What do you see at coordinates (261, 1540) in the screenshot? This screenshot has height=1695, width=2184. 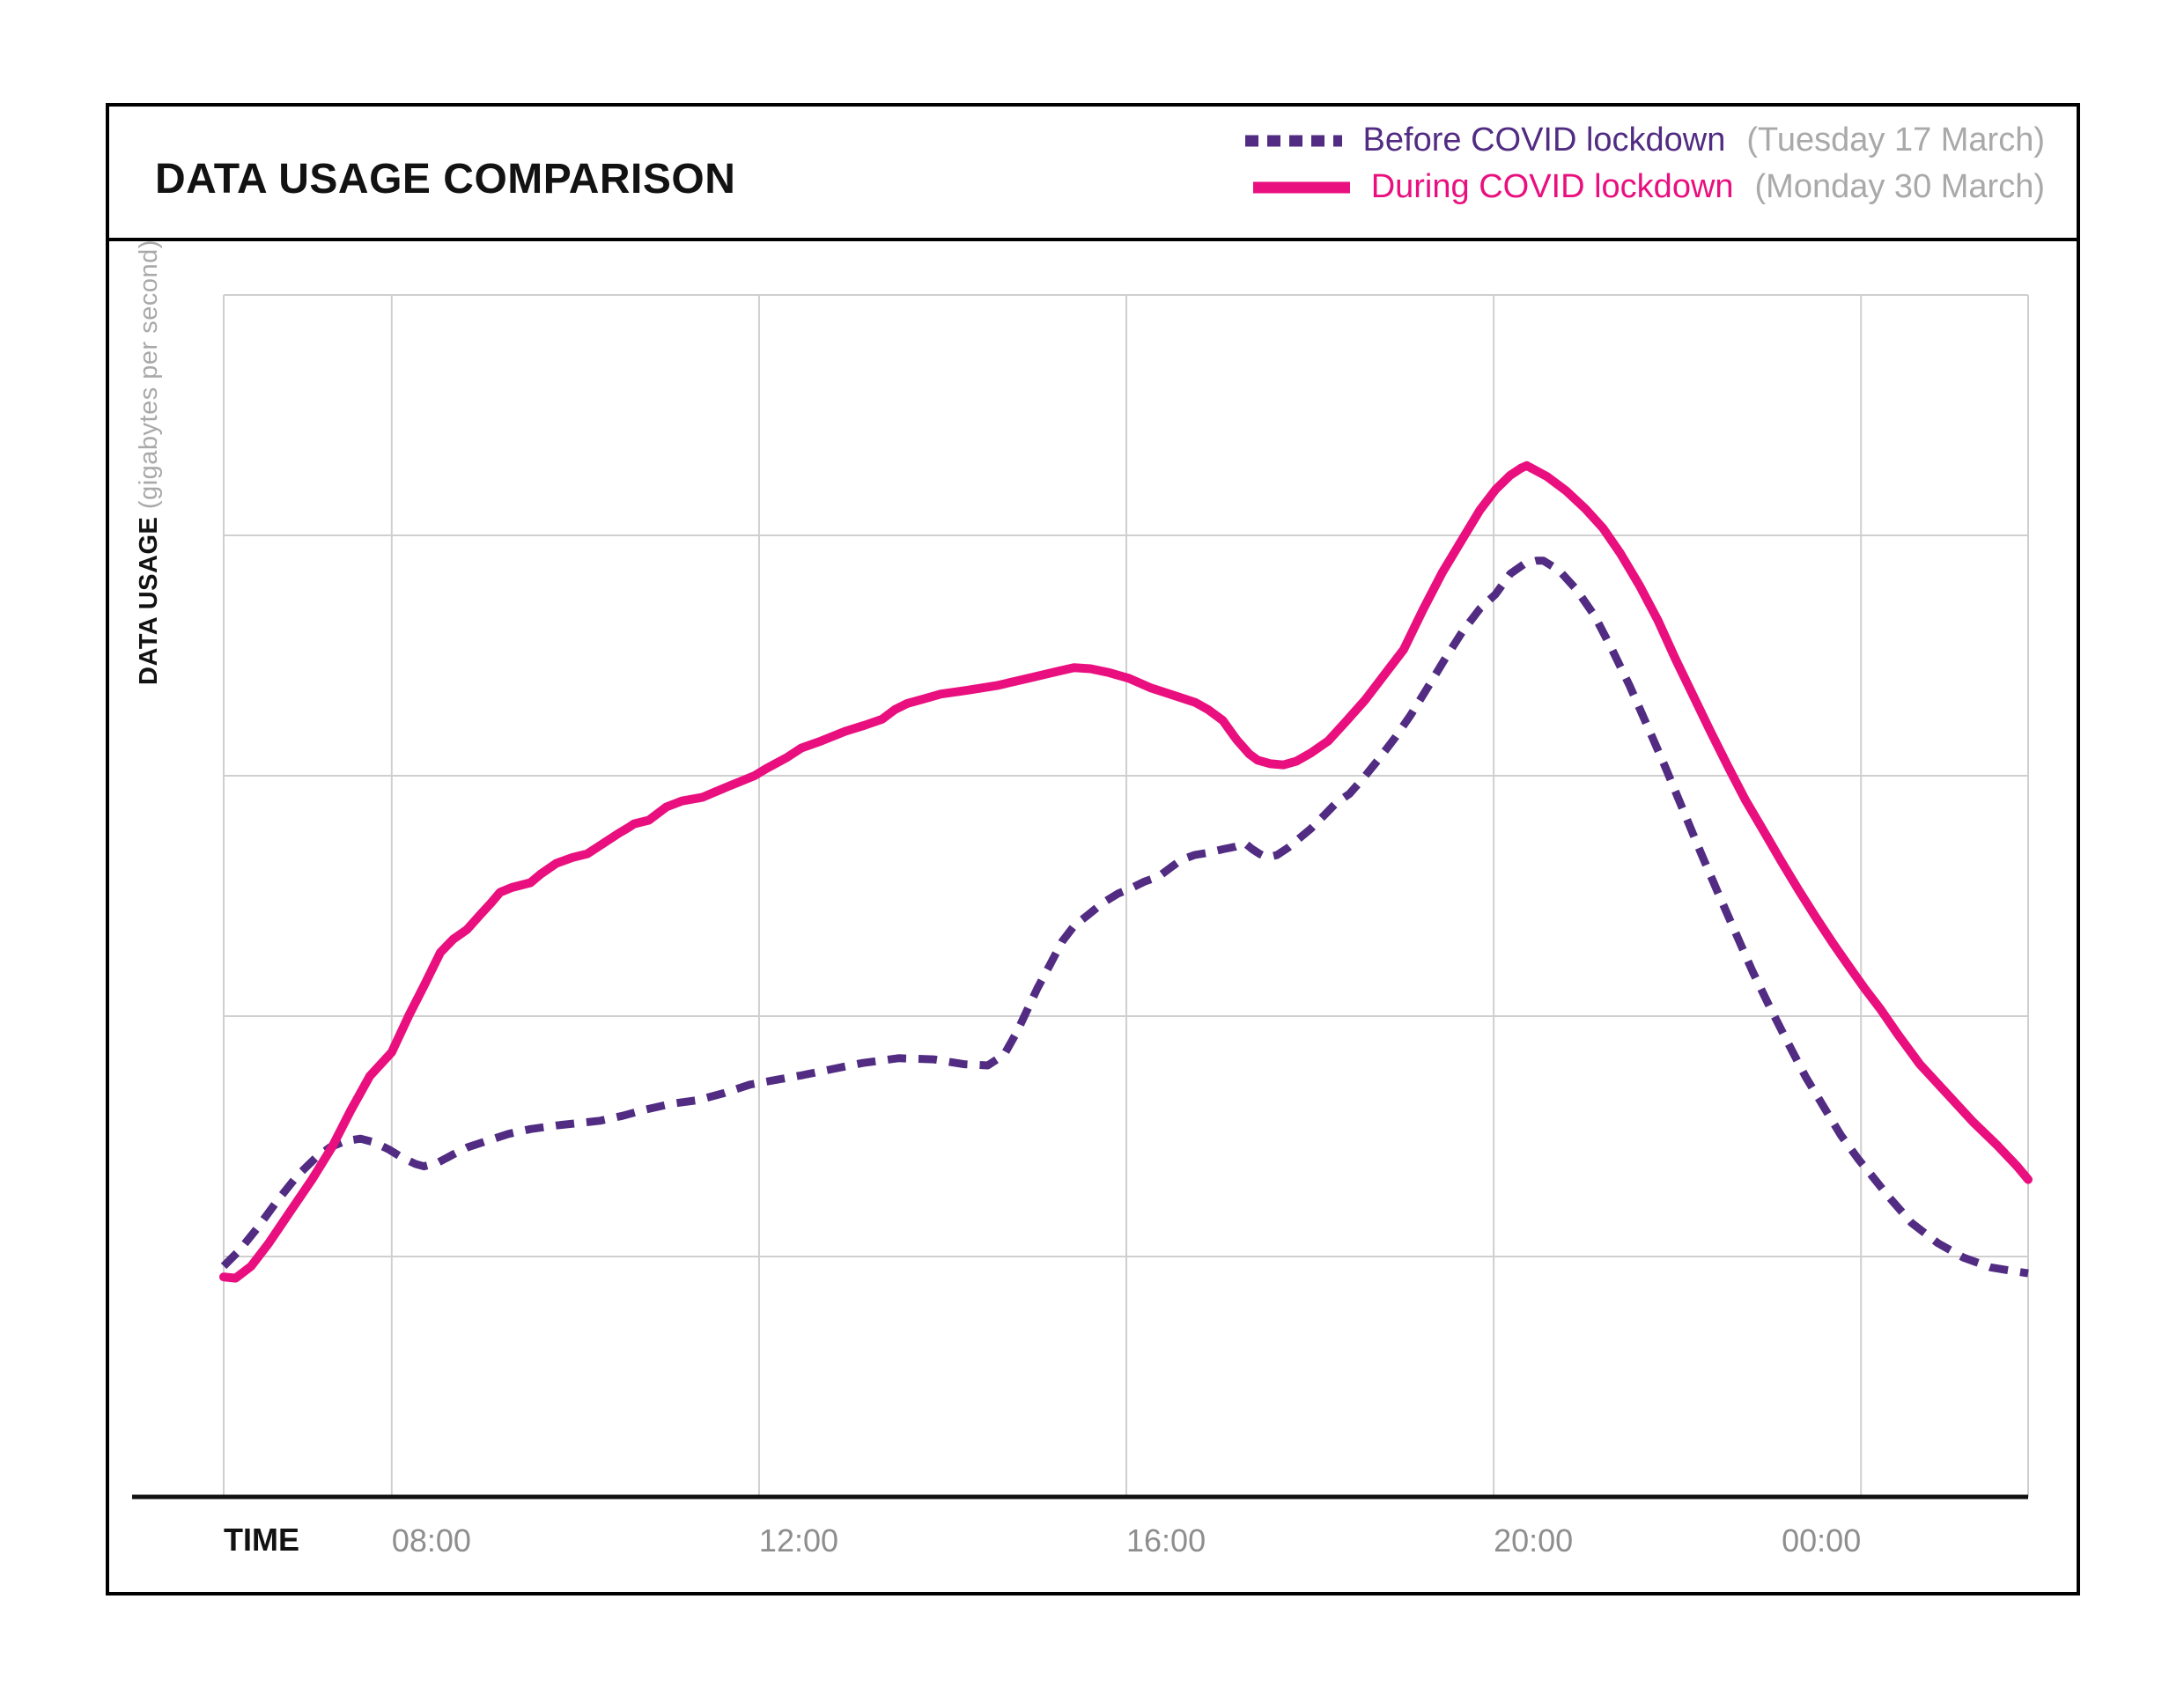 I see `x-axis-title: TIME` at bounding box center [261, 1540].